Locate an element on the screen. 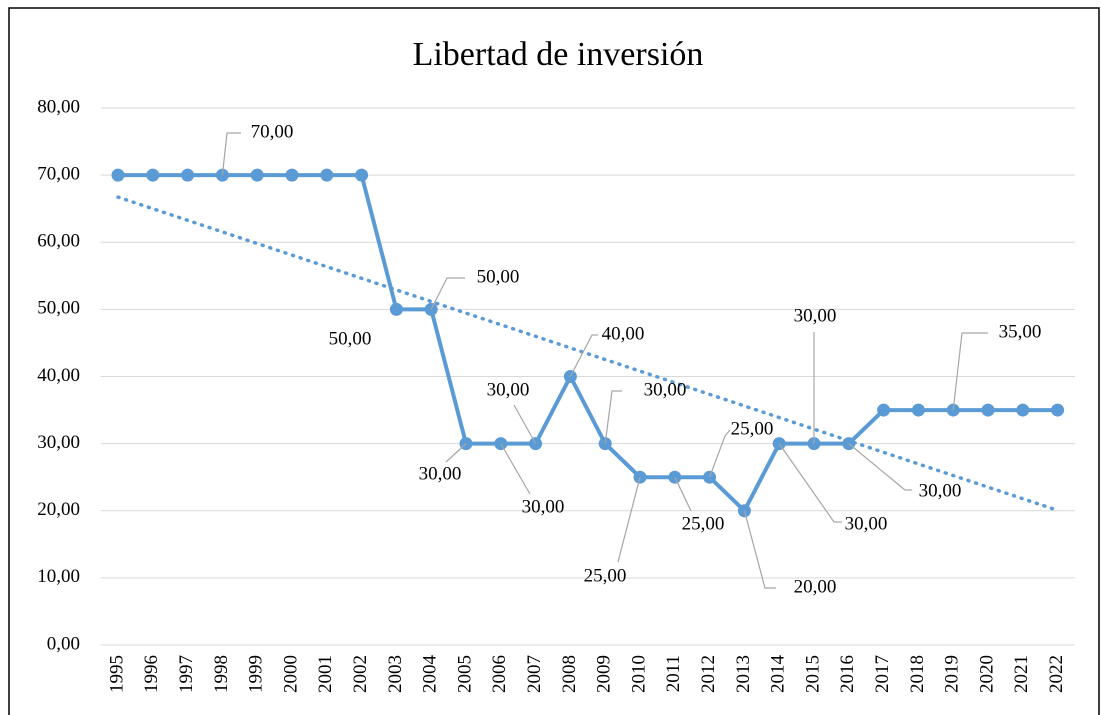 The width and height of the screenshot is (1101, 715). x-tick-label: 2008 is located at coordinates (569, 674).